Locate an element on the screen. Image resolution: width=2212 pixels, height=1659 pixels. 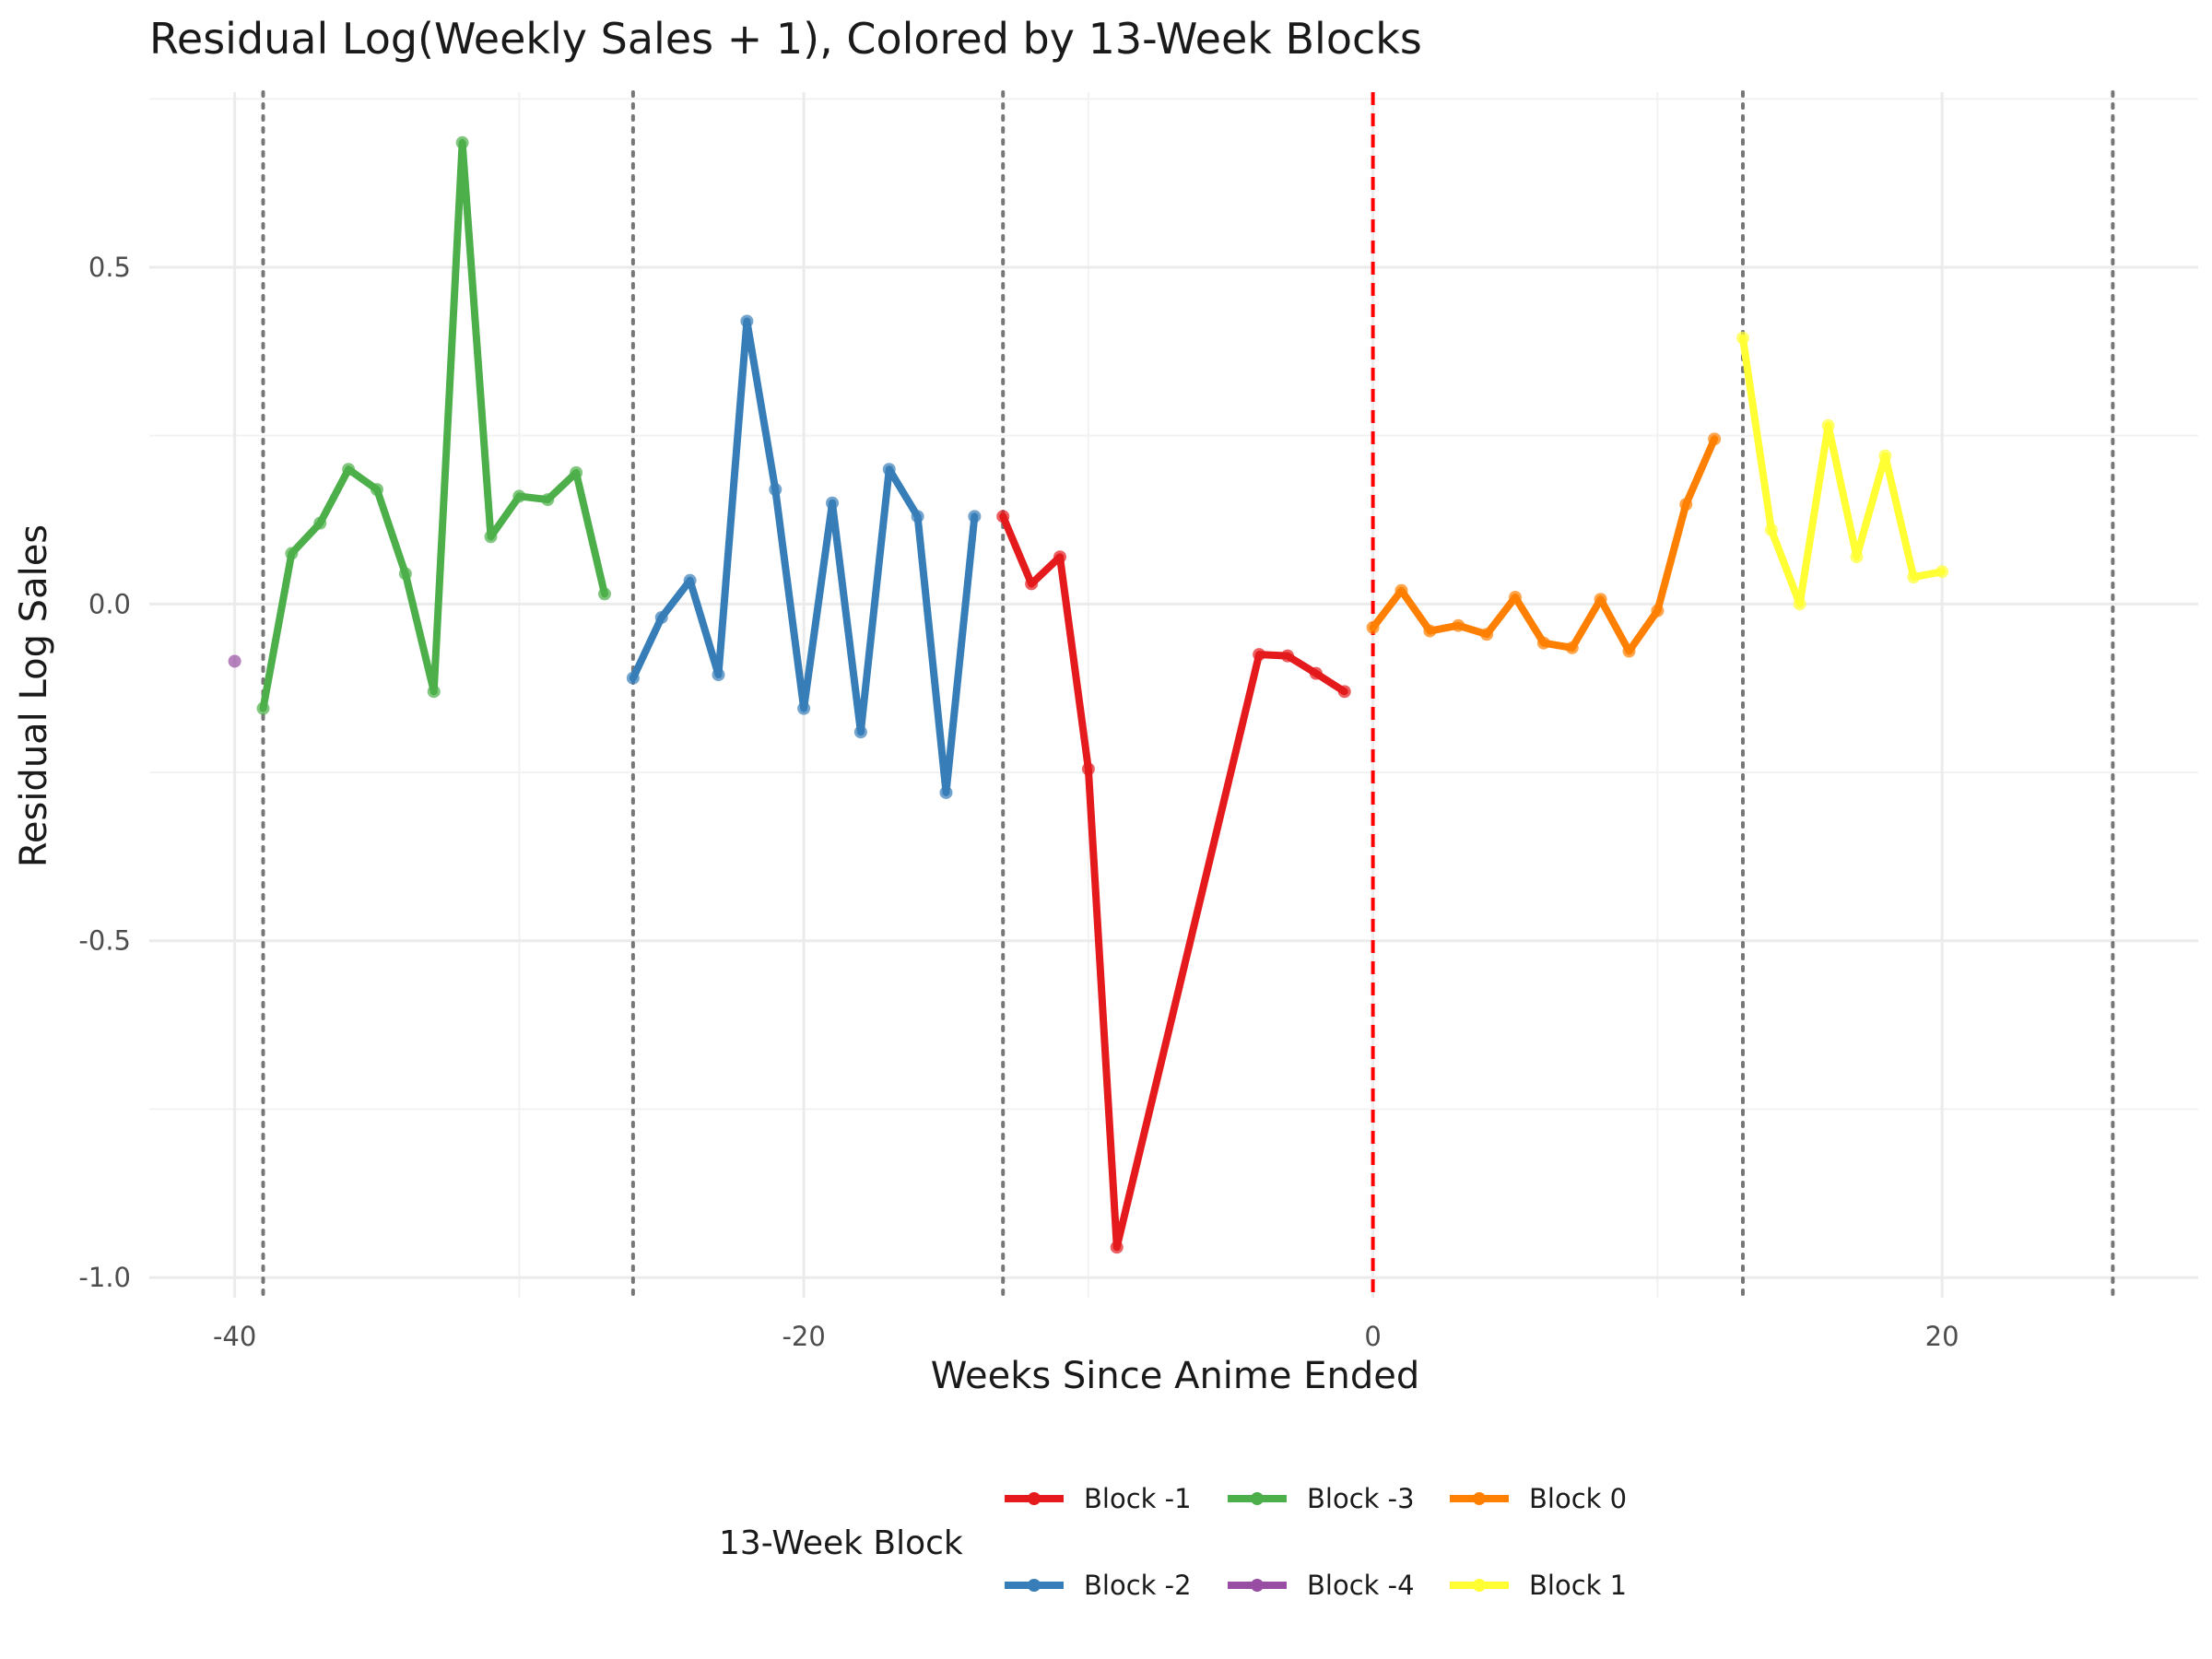
x-tick-label: 0 is located at coordinates (1372, 1336).